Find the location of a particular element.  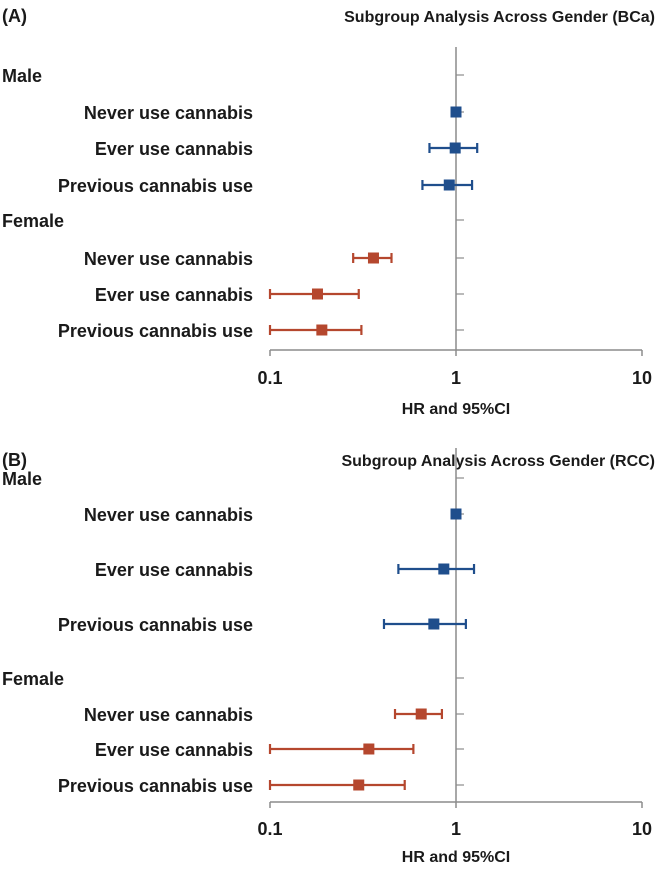

panel-b-x-tick-label: 10 is located at coordinates (642, 829).